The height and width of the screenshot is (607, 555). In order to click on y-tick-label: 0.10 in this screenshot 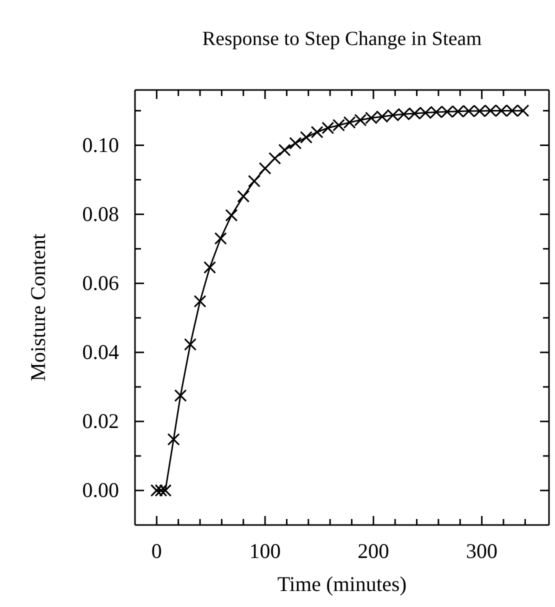, I will do `click(100, 144)`.